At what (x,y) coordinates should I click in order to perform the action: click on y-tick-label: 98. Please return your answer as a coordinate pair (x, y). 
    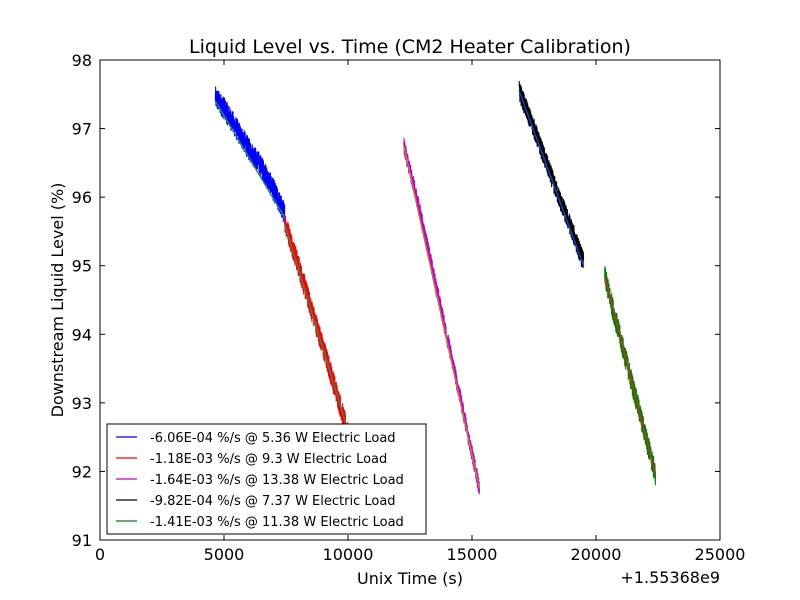
    Looking at the image, I should click on (82, 60).